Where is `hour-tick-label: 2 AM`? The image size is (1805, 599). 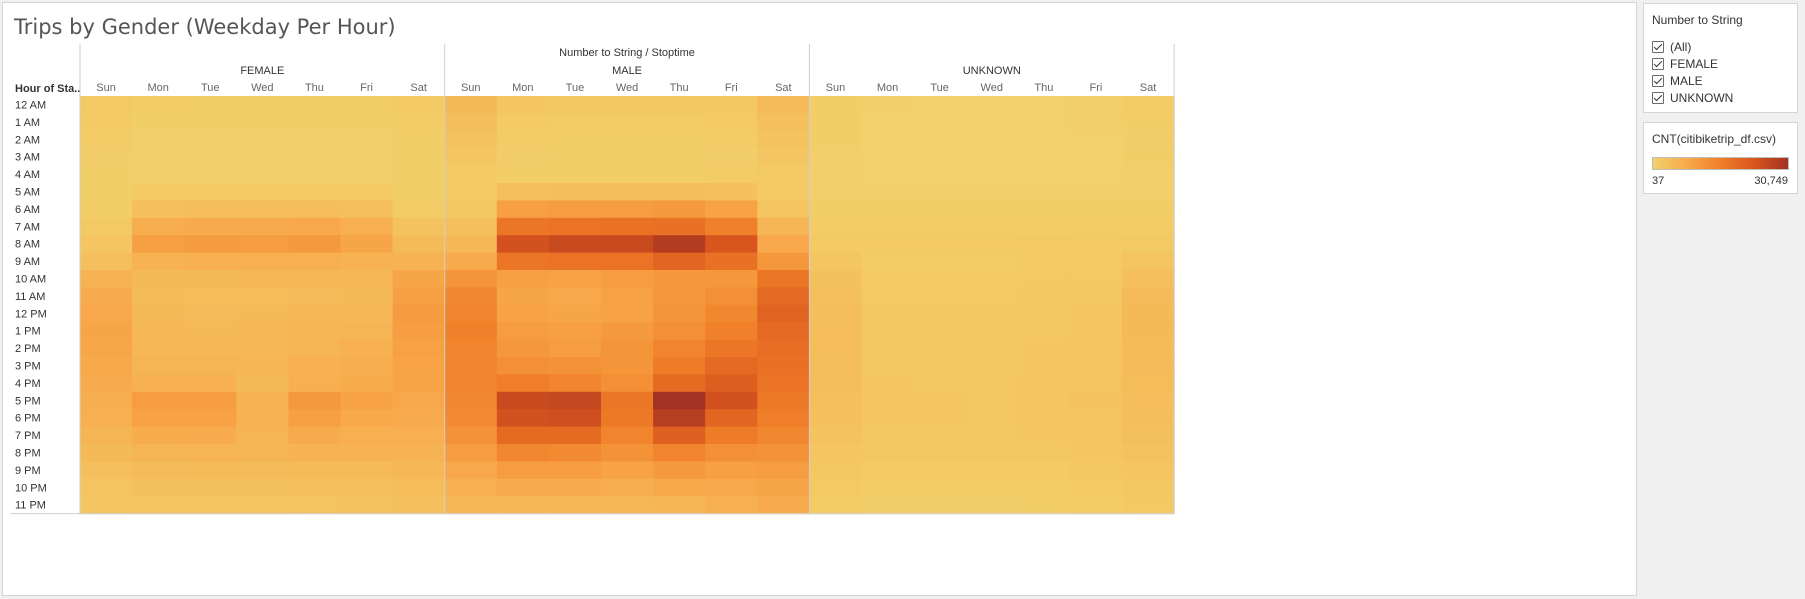
hour-tick-label: 2 AM is located at coordinates (27, 140).